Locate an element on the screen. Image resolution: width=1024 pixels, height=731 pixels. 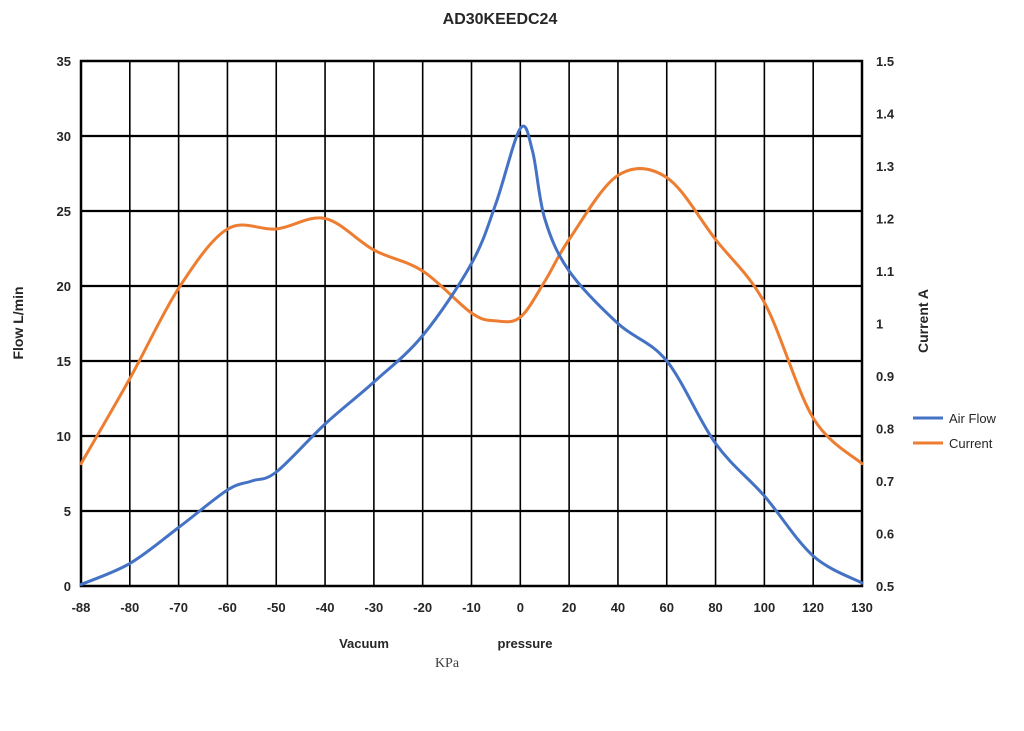
x-tick-label: 60 is located at coordinates (667, 607).